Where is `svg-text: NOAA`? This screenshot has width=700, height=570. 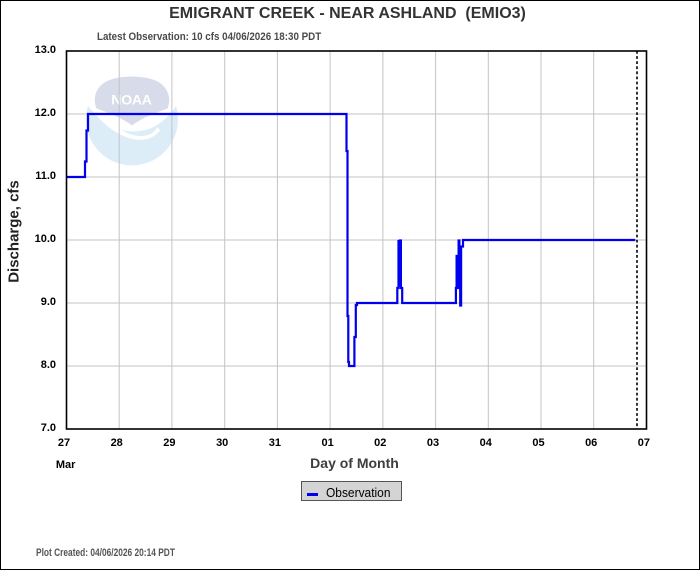 svg-text: NOAA is located at coordinates (131, 100).